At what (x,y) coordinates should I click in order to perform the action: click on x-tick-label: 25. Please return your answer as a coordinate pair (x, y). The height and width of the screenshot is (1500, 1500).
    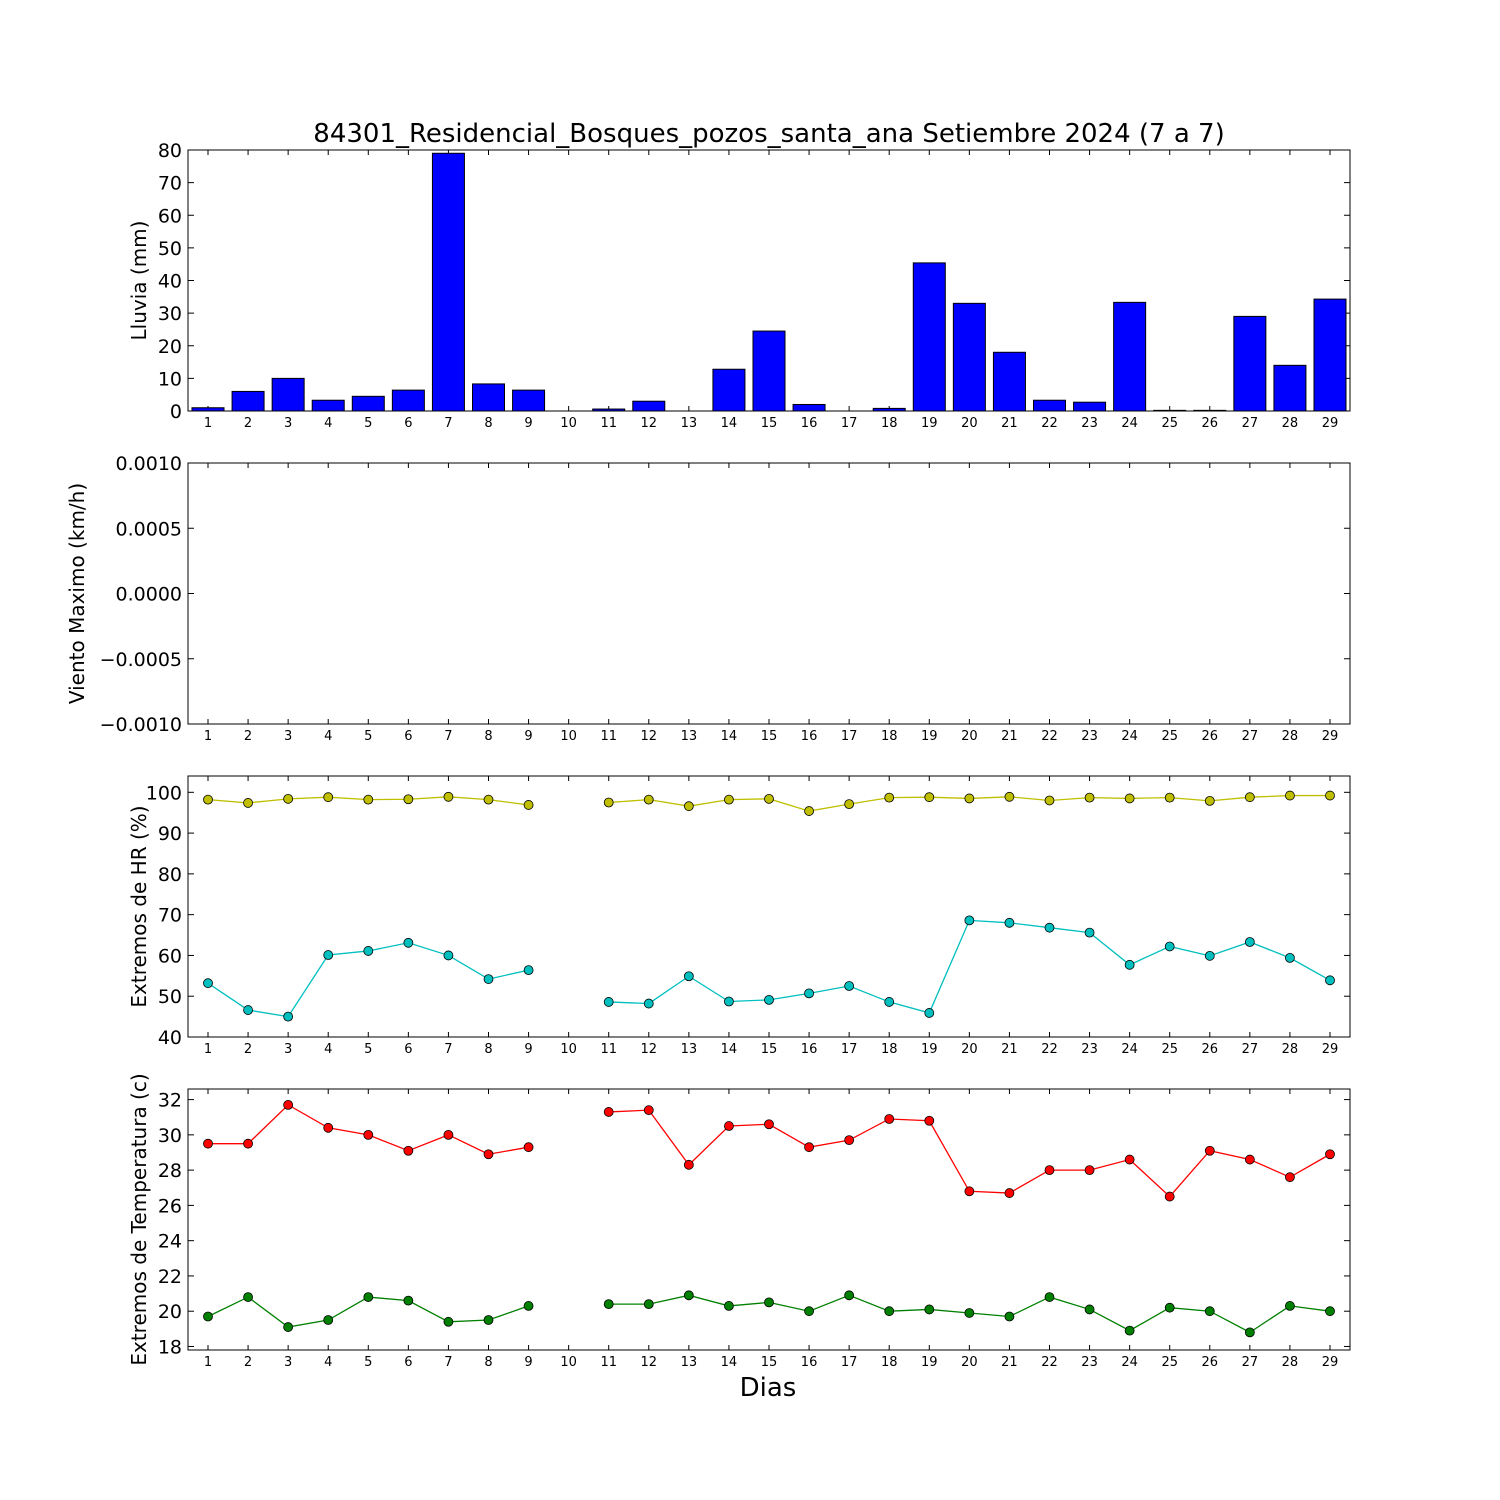
    Looking at the image, I should click on (1169, 736).